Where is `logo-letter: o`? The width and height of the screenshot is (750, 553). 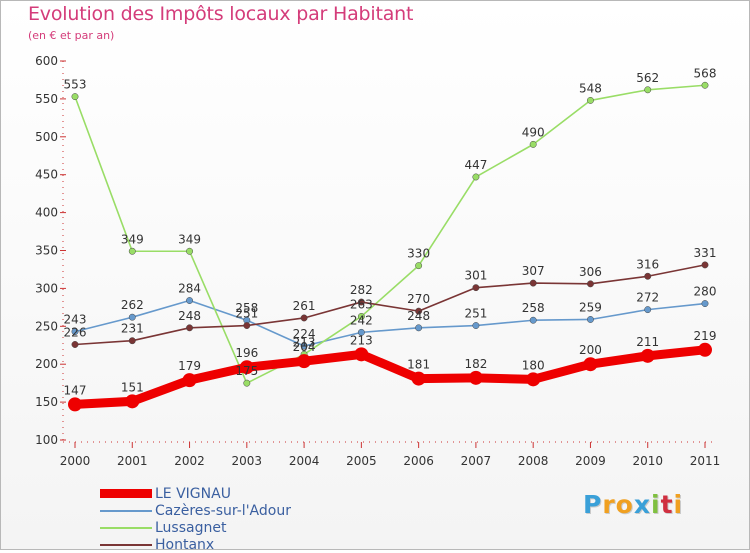
logo-letter: o is located at coordinates (624, 504).